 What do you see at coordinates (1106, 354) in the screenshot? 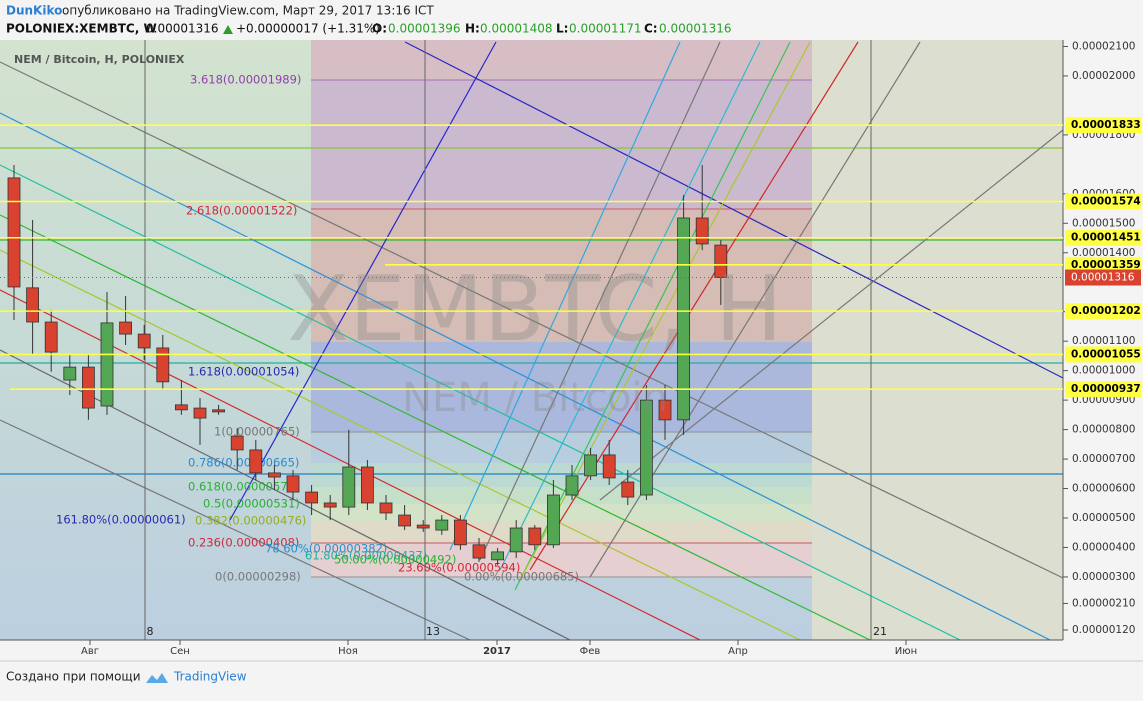
I see `price-level-label: 0.00001055` at bounding box center [1106, 354].